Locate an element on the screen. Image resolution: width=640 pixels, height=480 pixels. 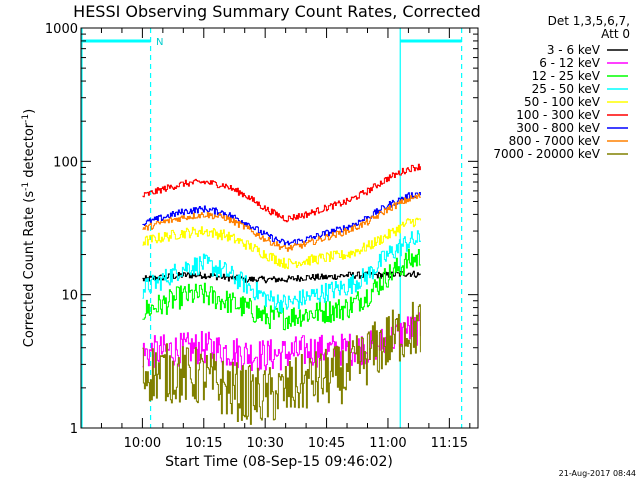
y-axis-label: Corrected Count Rate (s-1 detector-1) is located at coordinates (29, 228).